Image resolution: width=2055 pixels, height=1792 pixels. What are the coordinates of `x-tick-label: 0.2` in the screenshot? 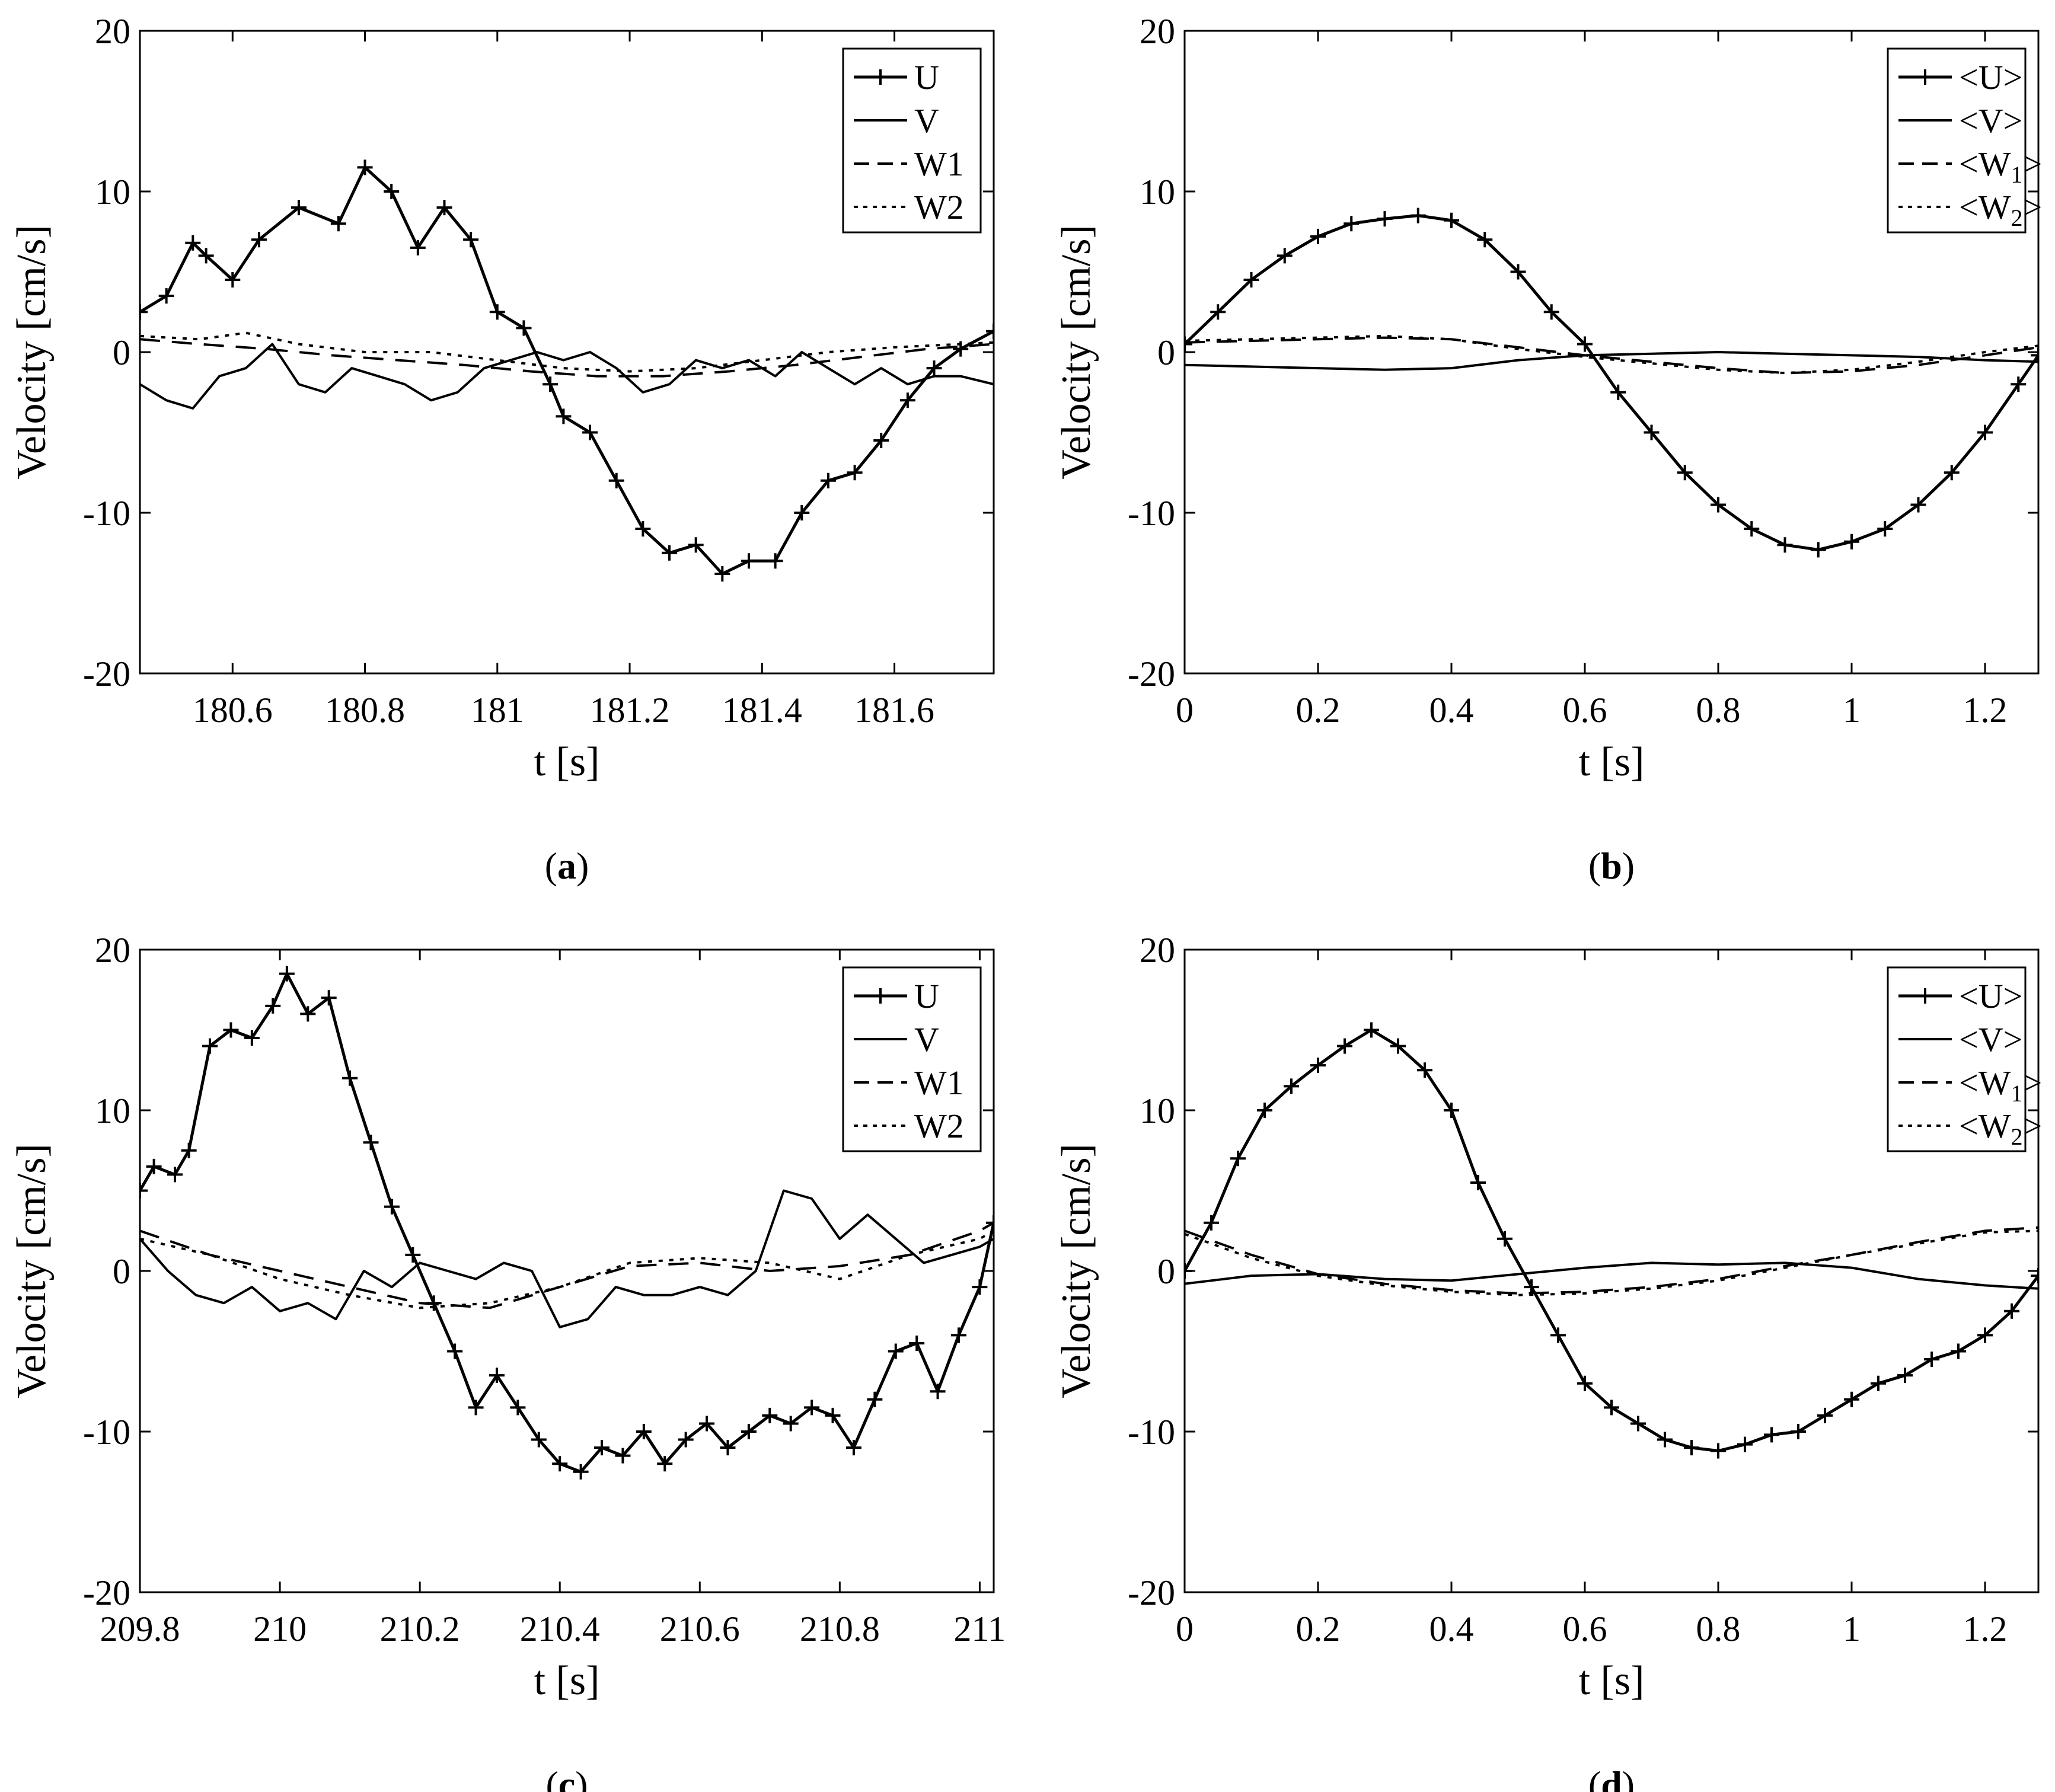 It's located at (1318, 1629).